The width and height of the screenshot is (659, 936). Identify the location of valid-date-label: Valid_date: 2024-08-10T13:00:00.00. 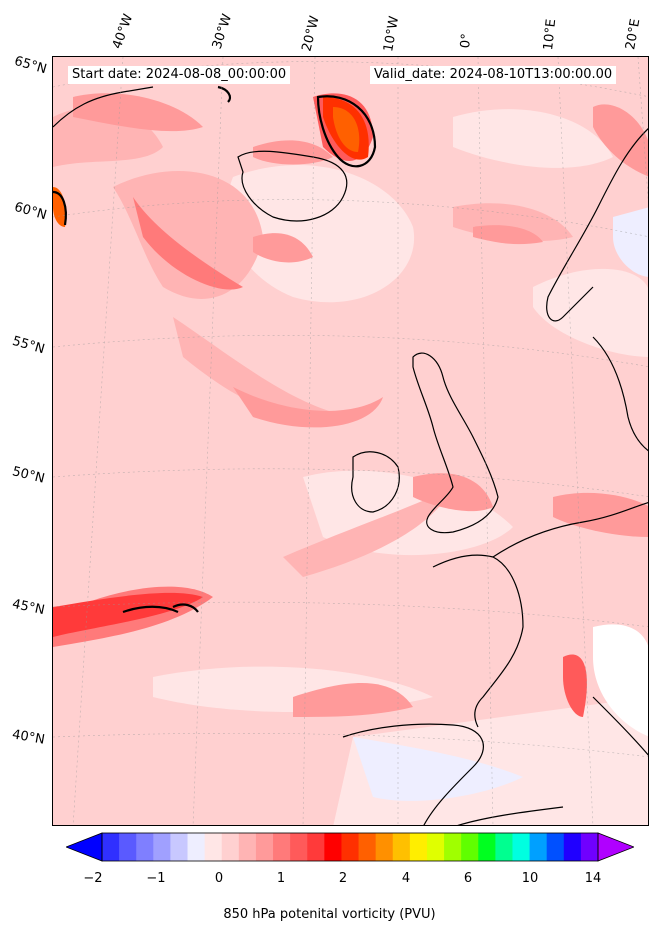
(493, 75).